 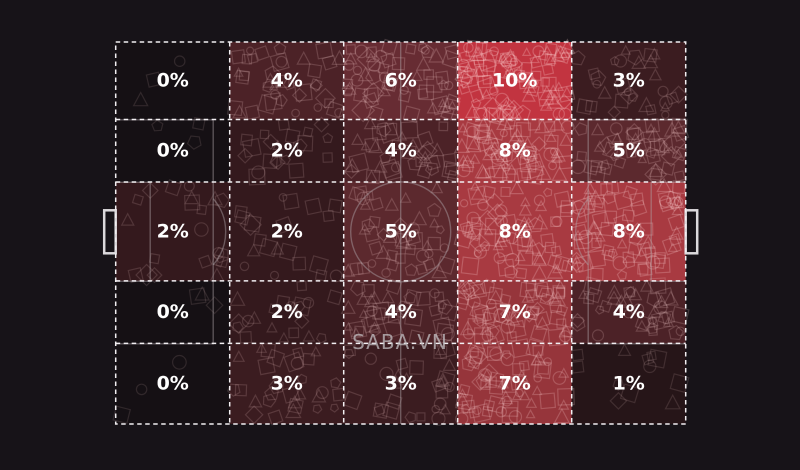 I want to click on goal-right, so click(x=691, y=232).